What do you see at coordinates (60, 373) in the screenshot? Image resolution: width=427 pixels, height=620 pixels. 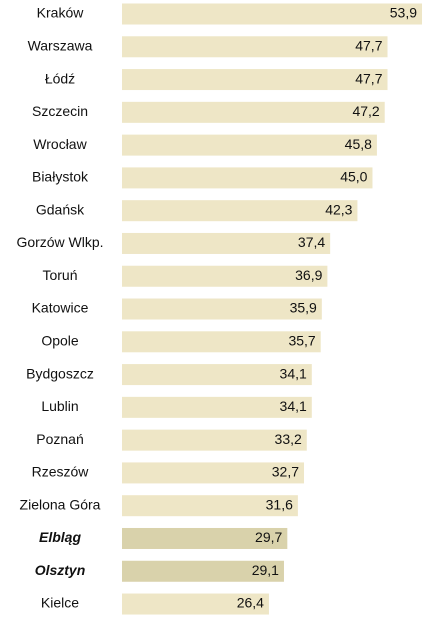 I see `category-label: Bydgoszcz` at bounding box center [60, 373].